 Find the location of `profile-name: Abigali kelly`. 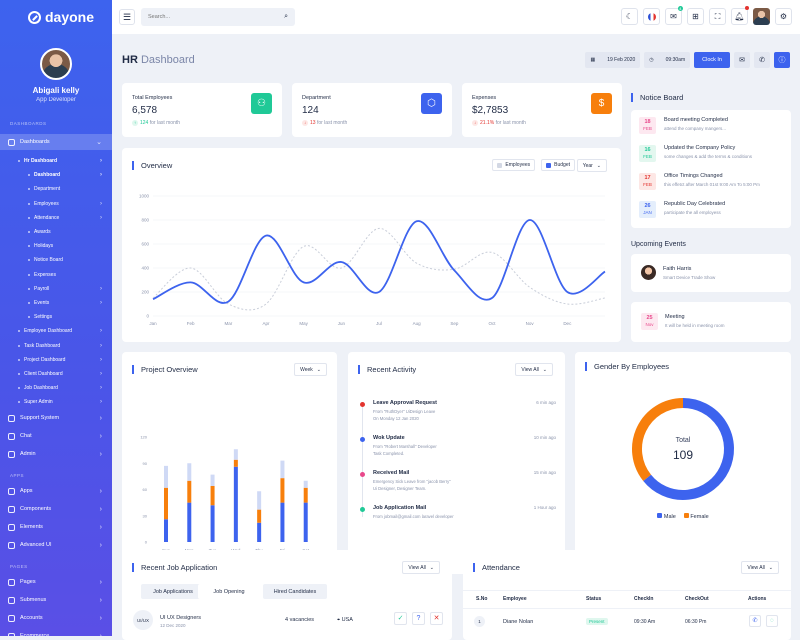

profile-name: Abigali kelly is located at coordinates (56, 90).